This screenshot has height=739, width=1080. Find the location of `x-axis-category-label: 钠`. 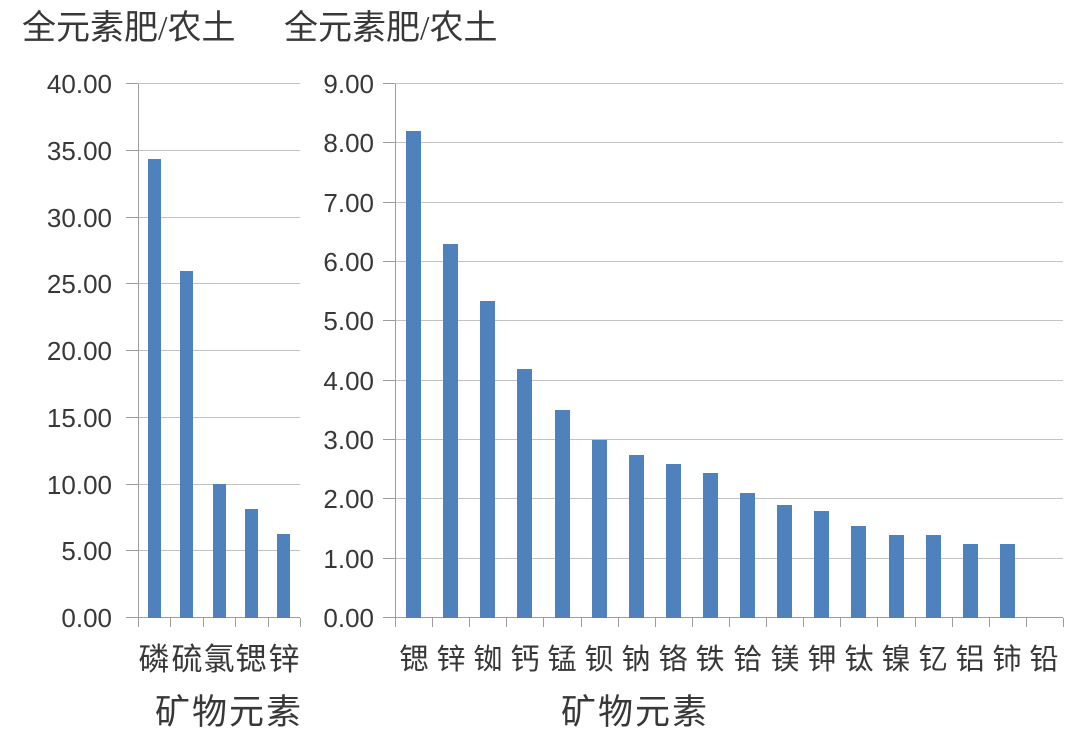

x-axis-category-label: 钠 is located at coordinates (636, 660).